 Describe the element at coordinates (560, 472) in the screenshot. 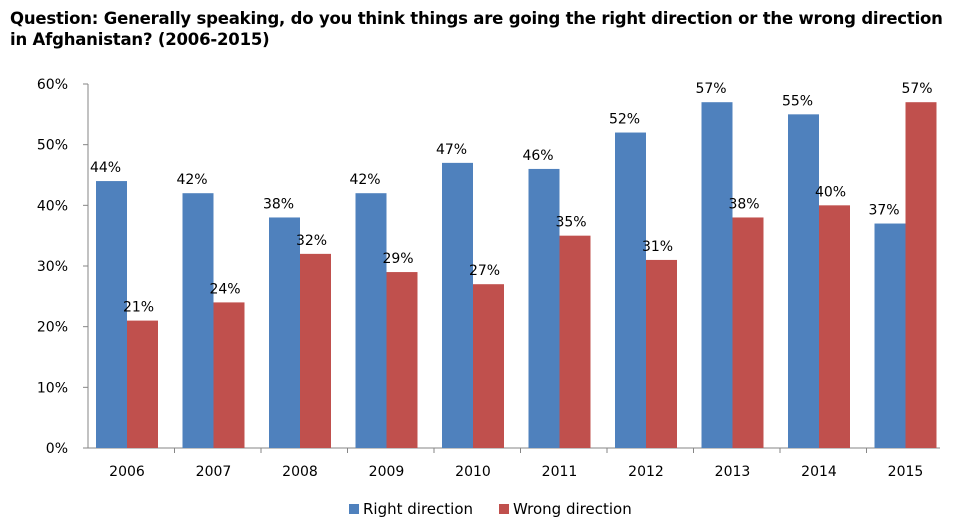

I see `x-tick-label: 2011` at that location.